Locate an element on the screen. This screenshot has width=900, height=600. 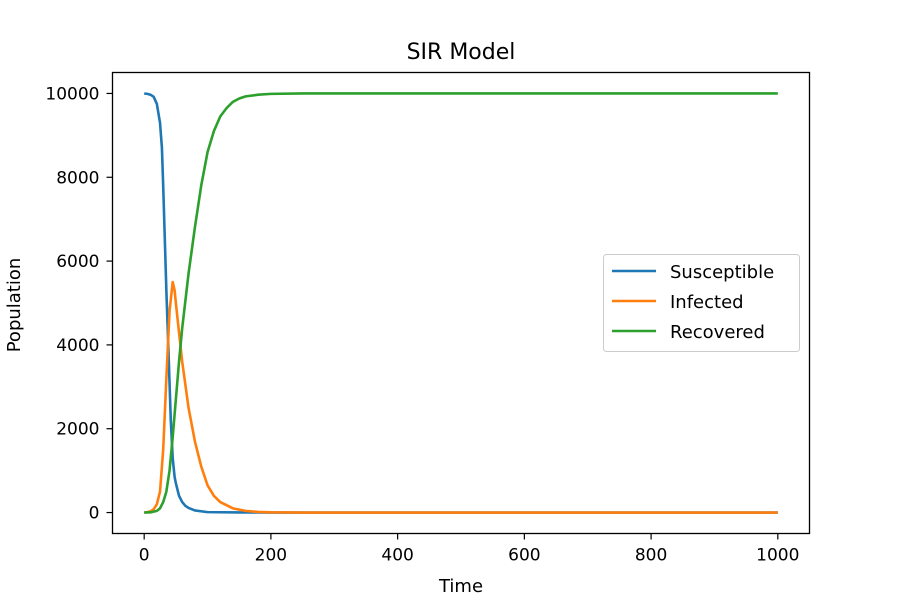
x-axis-label: Time is located at coordinates (460, 586).